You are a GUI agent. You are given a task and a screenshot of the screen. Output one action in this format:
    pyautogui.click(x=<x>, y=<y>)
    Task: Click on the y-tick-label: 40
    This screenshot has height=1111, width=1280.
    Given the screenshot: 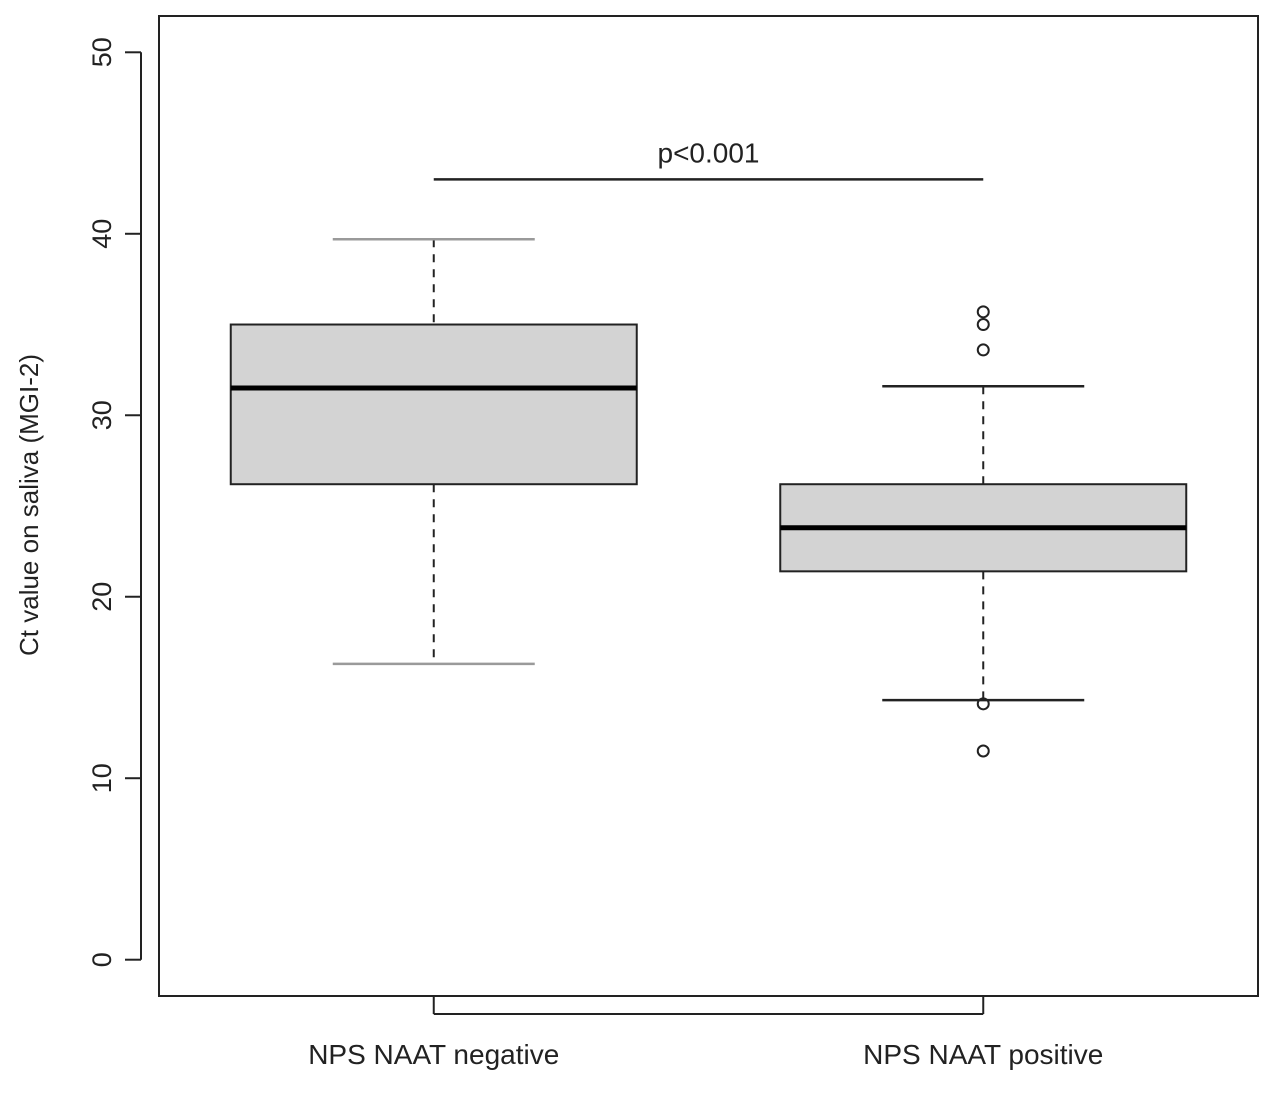 What is the action you would take?
    pyautogui.click(x=102, y=234)
    